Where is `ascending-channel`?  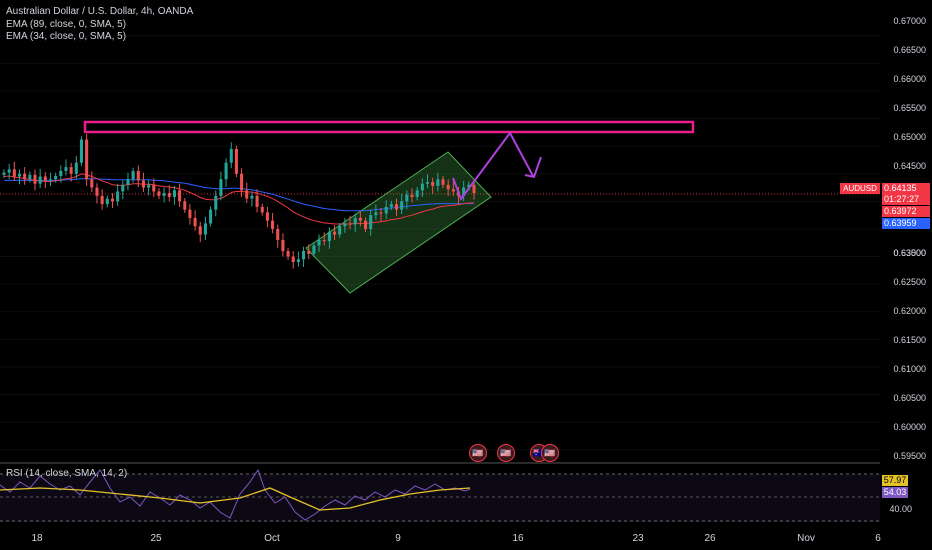 ascending-channel is located at coordinates (398, 222).